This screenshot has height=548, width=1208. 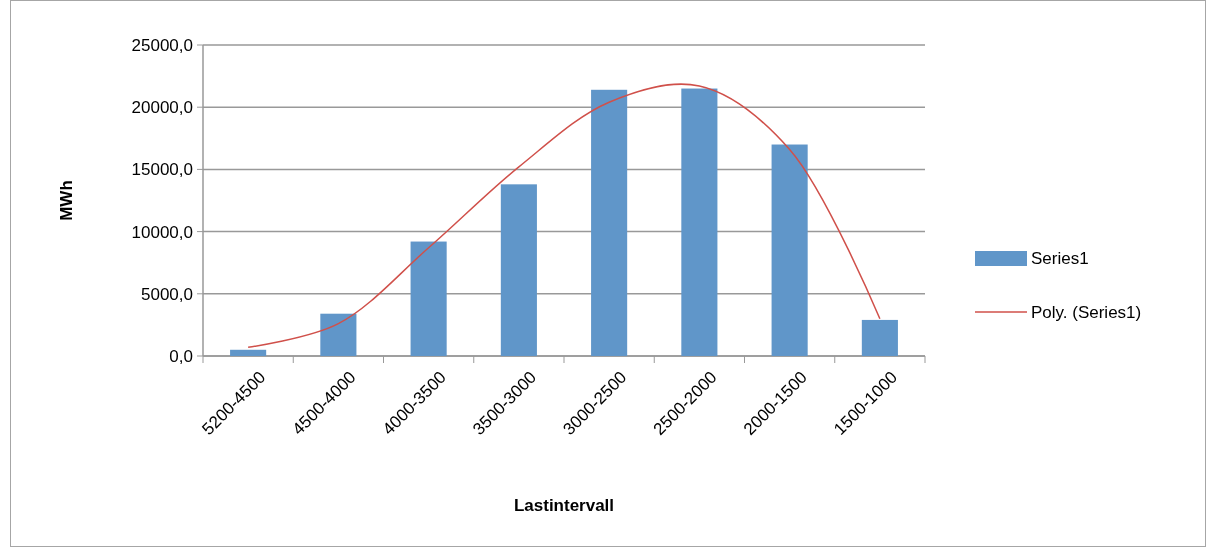 What do you see at coordinates (1086, 312) in the screenshot?
I see `legend-label: Poly. (Series1)` at bounding box center [1086, 312].